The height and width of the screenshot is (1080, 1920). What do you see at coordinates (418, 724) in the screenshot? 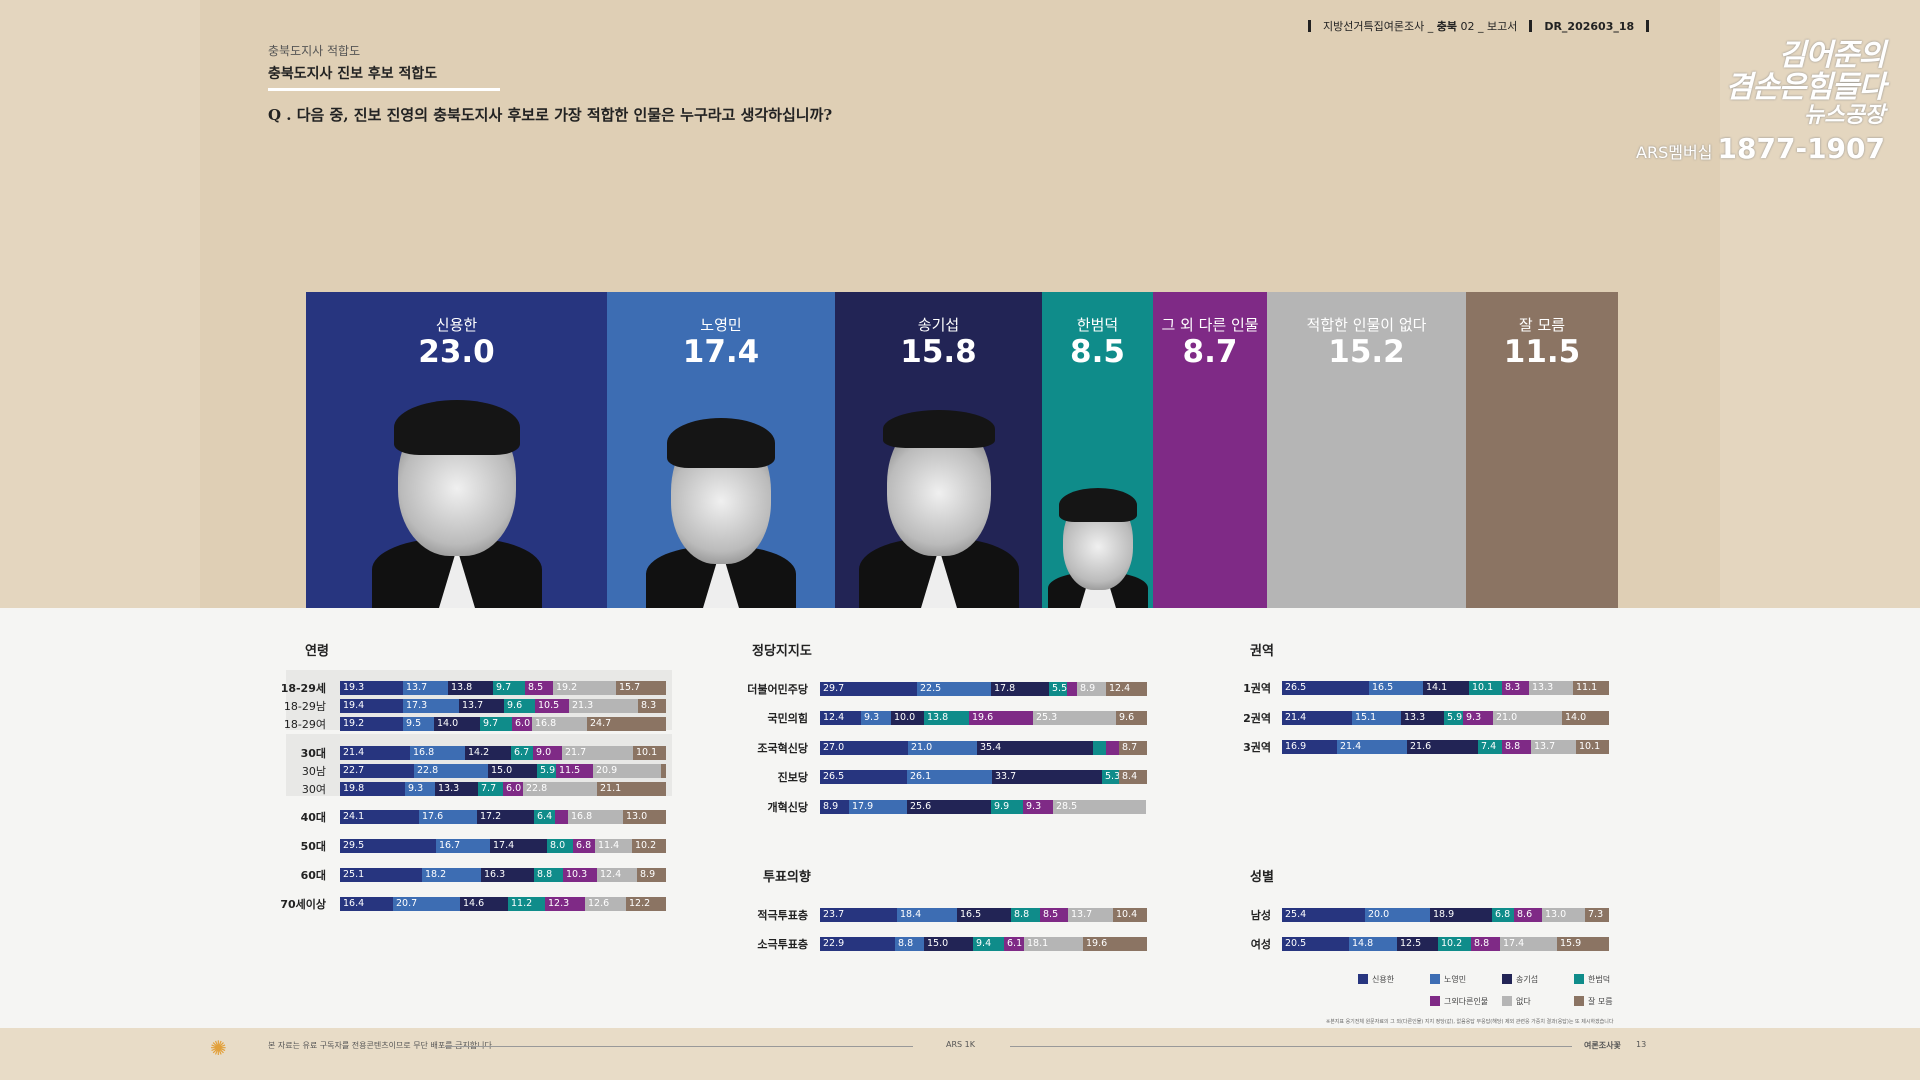
I see `segment-2: 9.5` at bounding box center [418, 724].